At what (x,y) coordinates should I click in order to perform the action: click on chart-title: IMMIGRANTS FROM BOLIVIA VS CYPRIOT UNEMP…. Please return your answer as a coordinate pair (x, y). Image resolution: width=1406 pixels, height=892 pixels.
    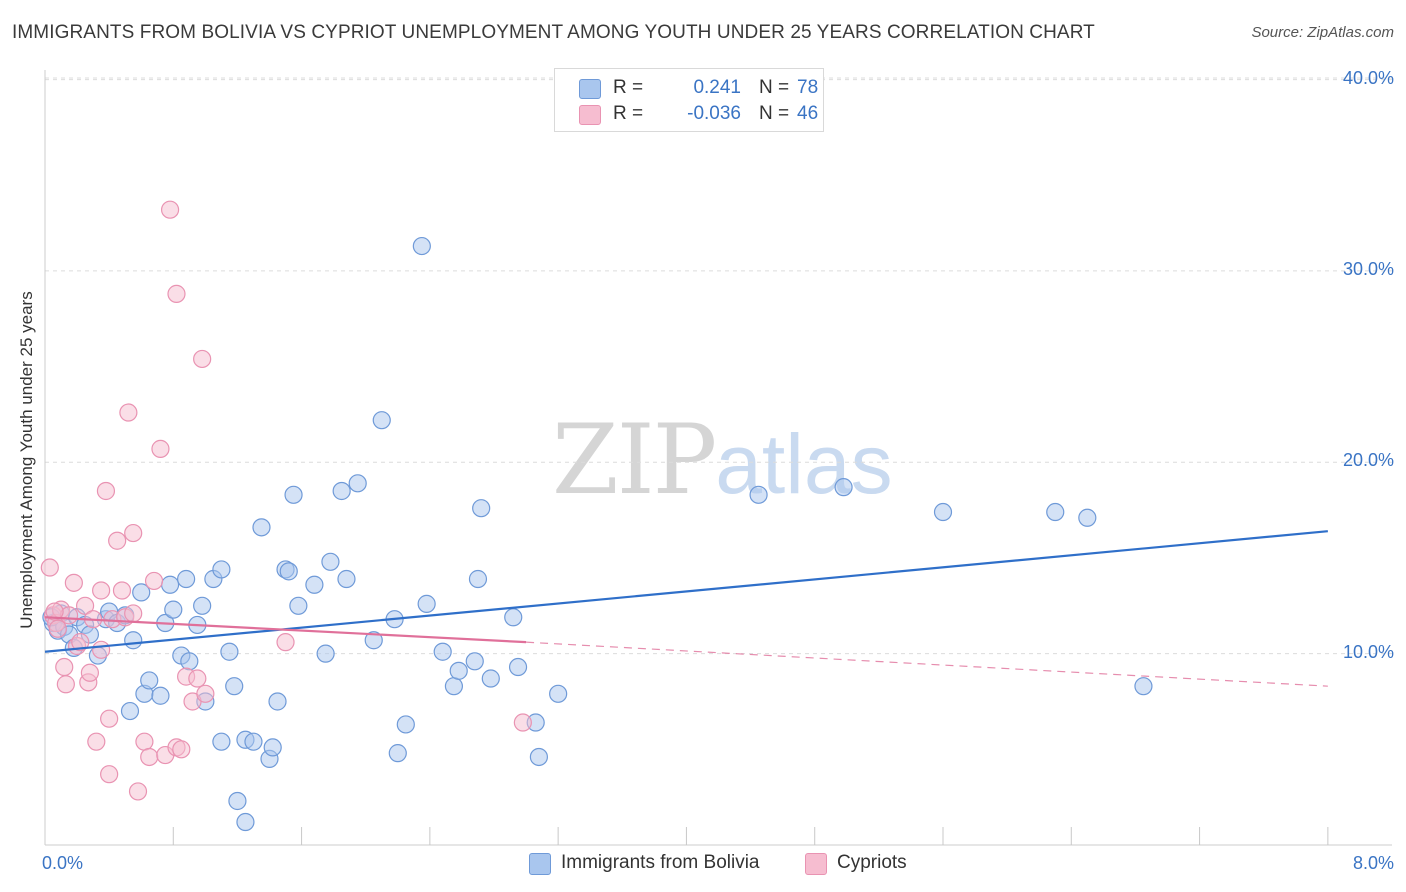
    Looking at the image, I should click on (553, 32).